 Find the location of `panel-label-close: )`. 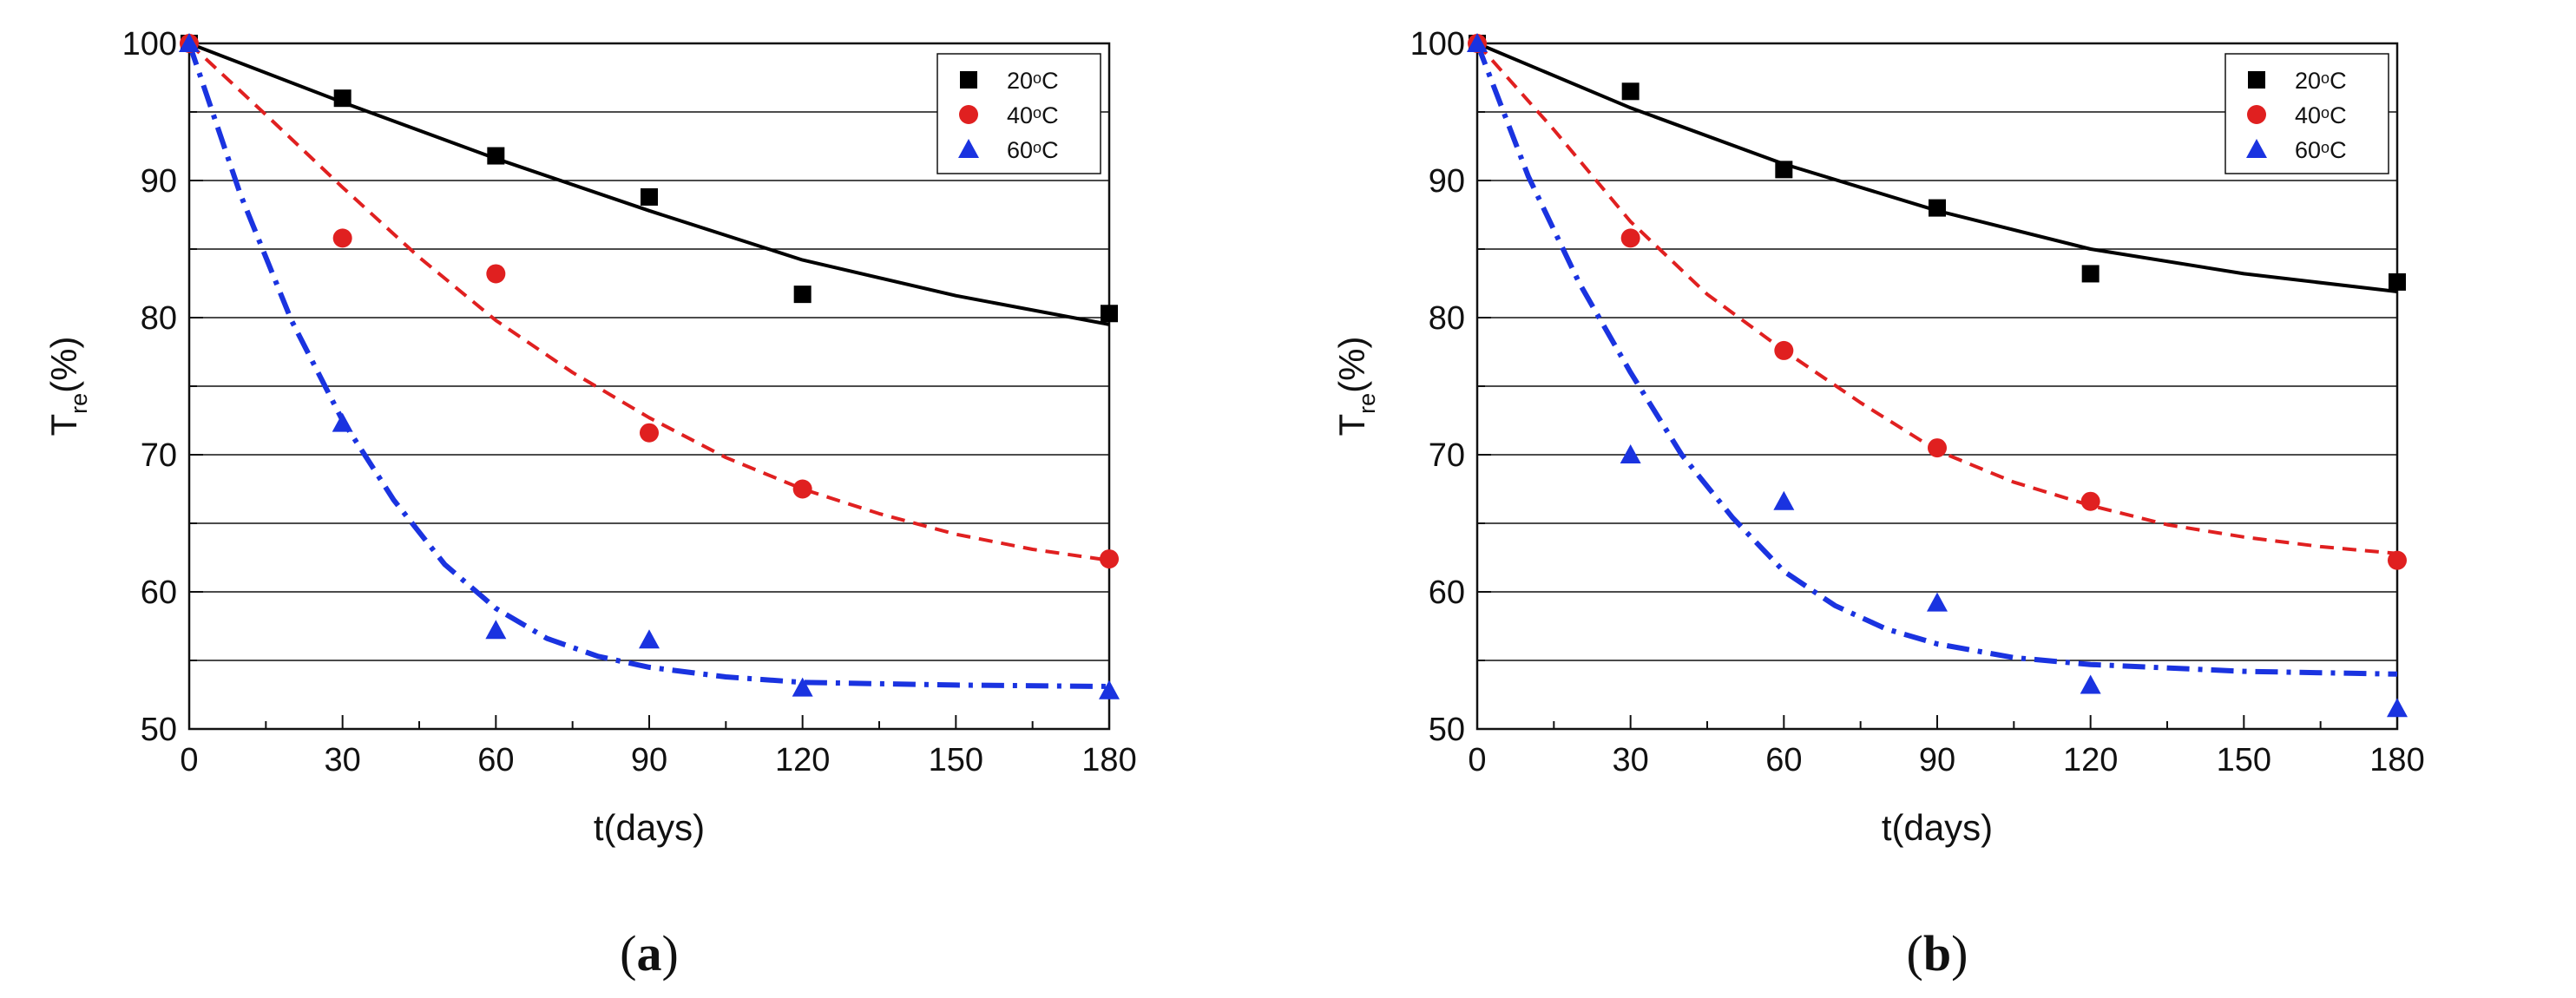

panel-label-close: ) is located at coordinates (1959, 953).